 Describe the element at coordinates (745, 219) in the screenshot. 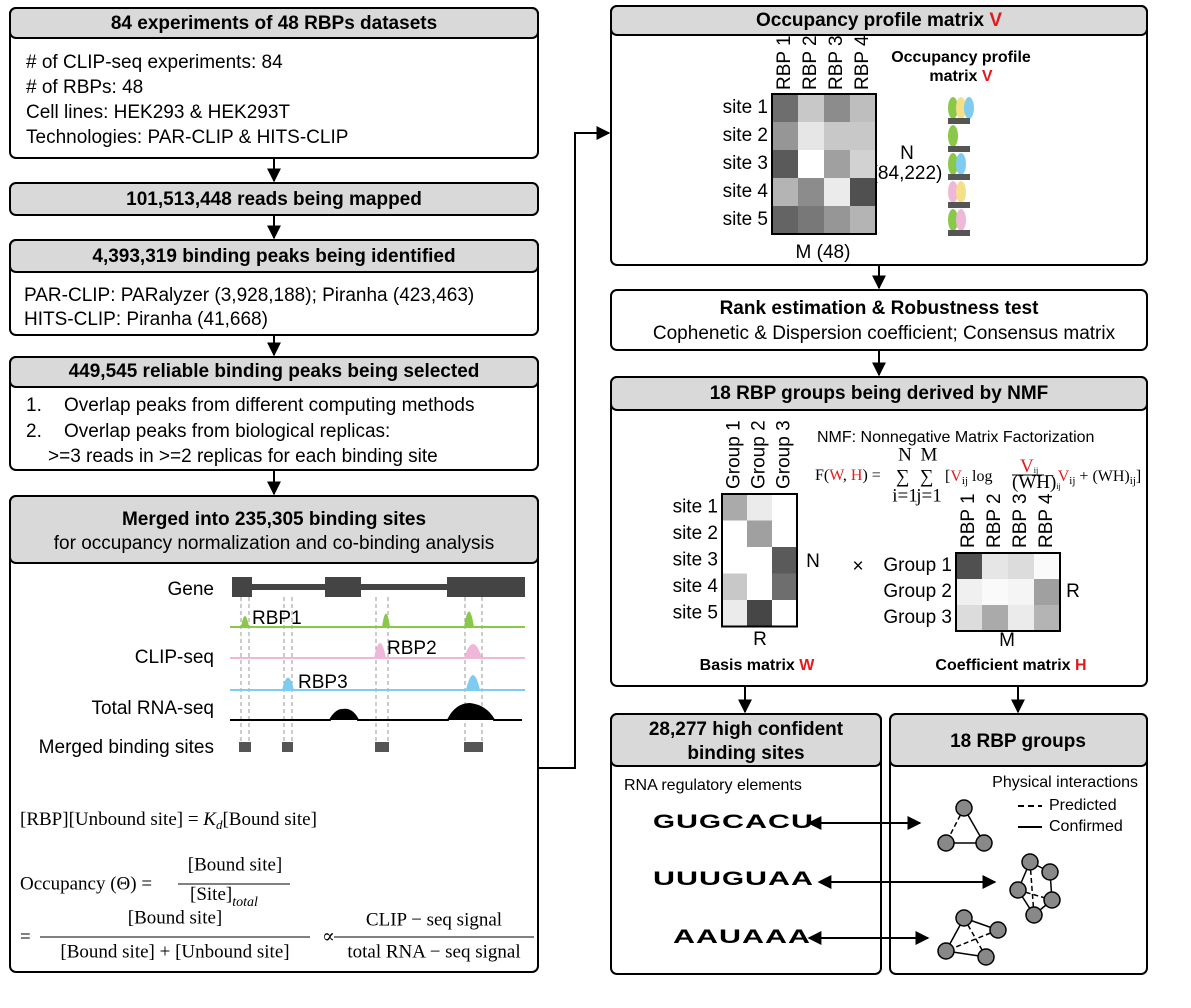

I see `row-label: site 5` at that location.